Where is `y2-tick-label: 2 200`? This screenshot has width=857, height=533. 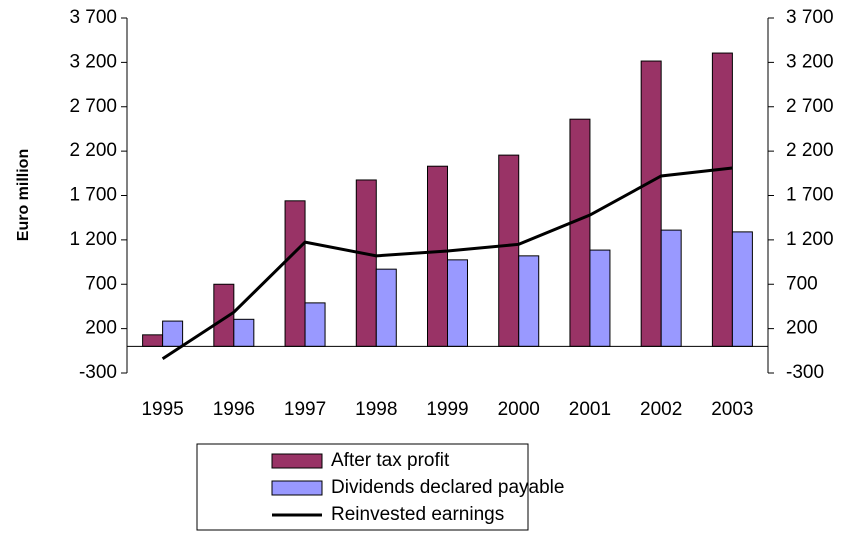 y2-tick-label: 2 200 is located at coordinates (810, 150).